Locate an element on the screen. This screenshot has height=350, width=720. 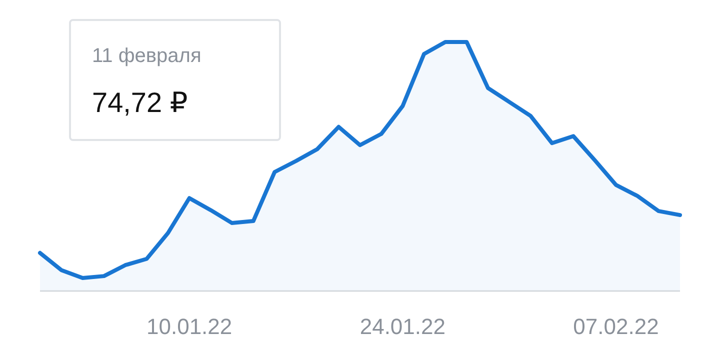
x-tick-label: 24.01.22 is located at coordinates (403, 326).